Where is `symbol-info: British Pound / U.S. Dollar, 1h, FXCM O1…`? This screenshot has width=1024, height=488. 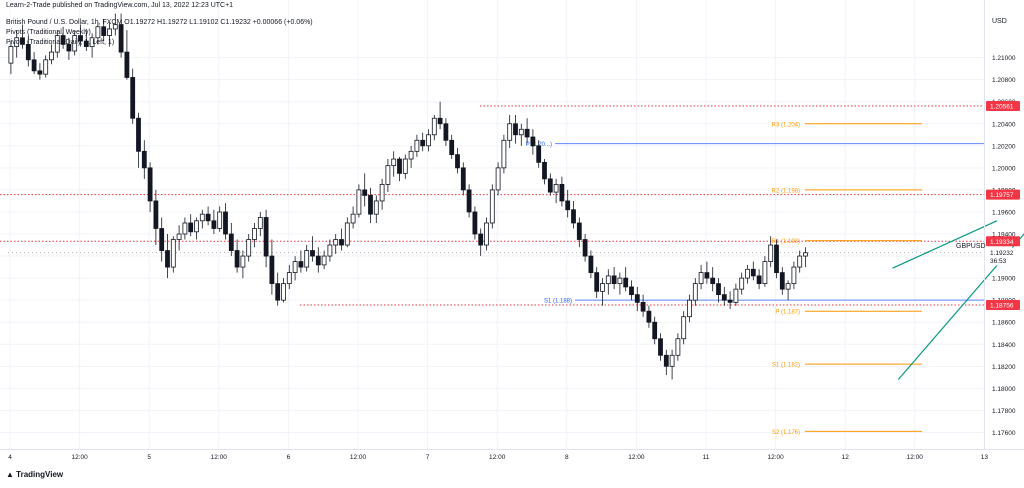
symbol-info: British Pound / U.S. Dollar, 1h, FXCM O1… is located at coordinates (159, 22).